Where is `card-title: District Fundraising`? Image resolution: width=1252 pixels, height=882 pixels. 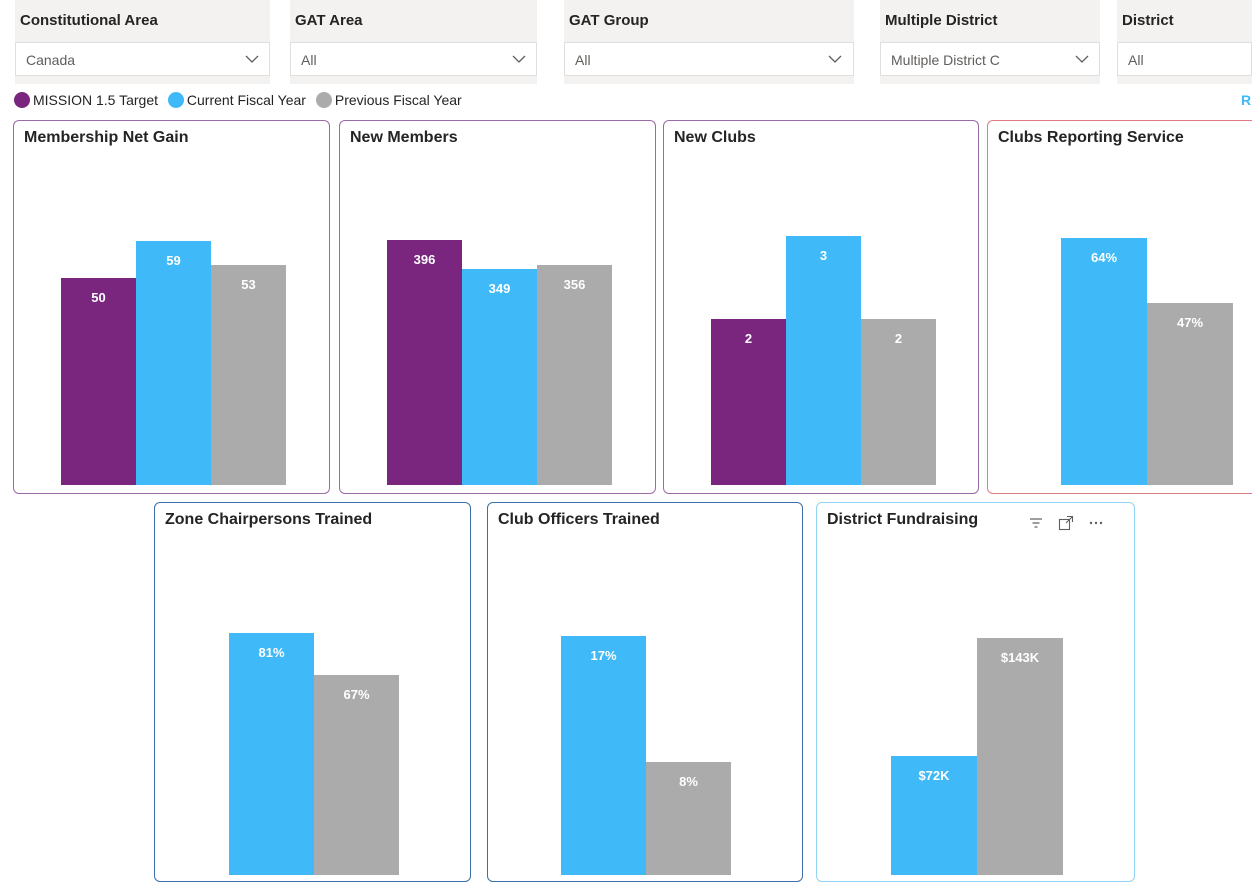 card-title: District Fundraising is located at coordinates (903, 519).